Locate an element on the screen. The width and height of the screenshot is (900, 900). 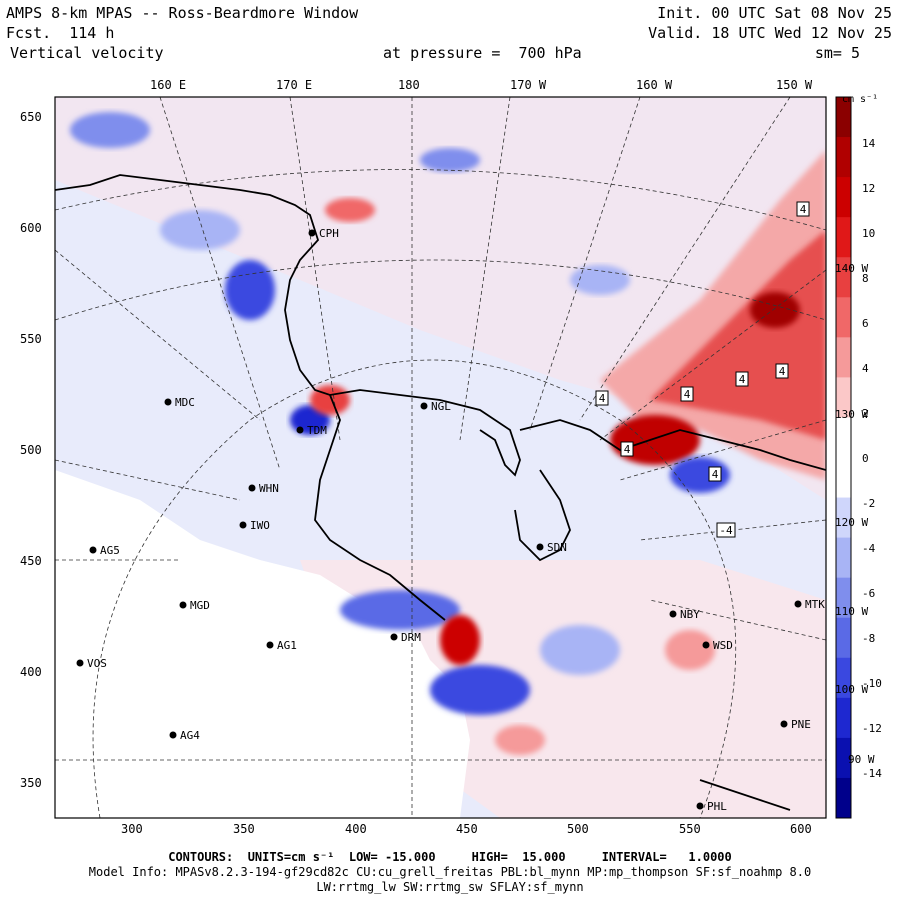
station-label: VOS is located at coordinates (97, 663).